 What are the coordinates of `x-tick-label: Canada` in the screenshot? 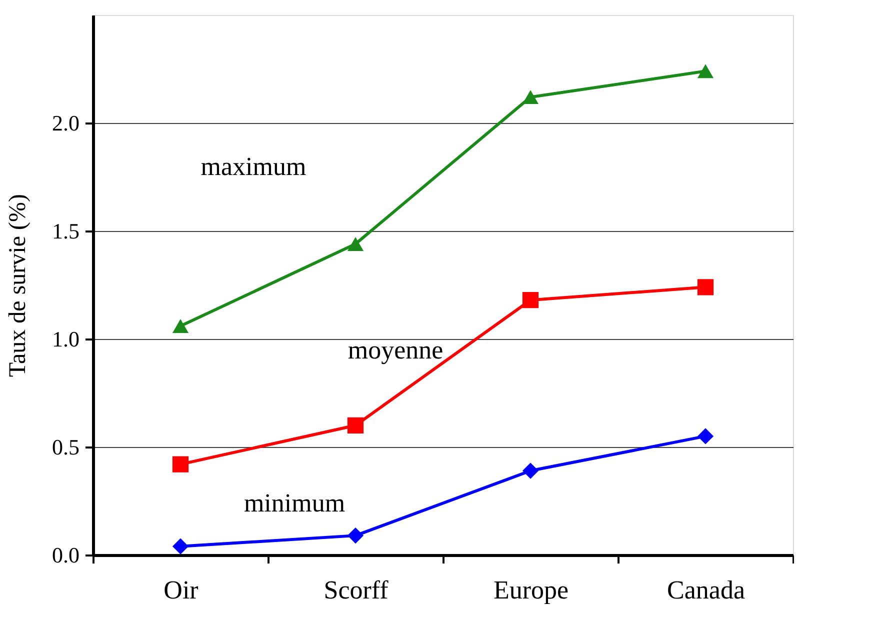 It's located at (706, 590).